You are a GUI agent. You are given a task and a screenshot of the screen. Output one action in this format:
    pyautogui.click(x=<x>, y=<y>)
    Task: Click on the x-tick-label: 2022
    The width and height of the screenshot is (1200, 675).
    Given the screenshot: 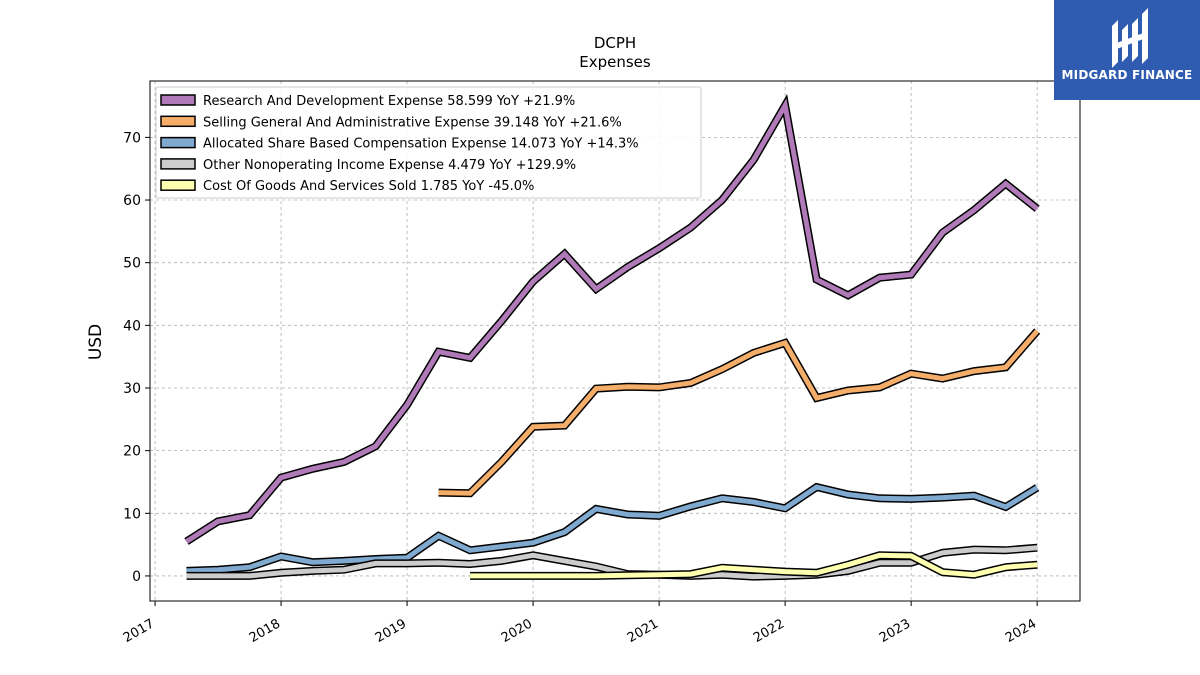 What is the action you would take?
    pyautogui.click(x=769, y=631)
    